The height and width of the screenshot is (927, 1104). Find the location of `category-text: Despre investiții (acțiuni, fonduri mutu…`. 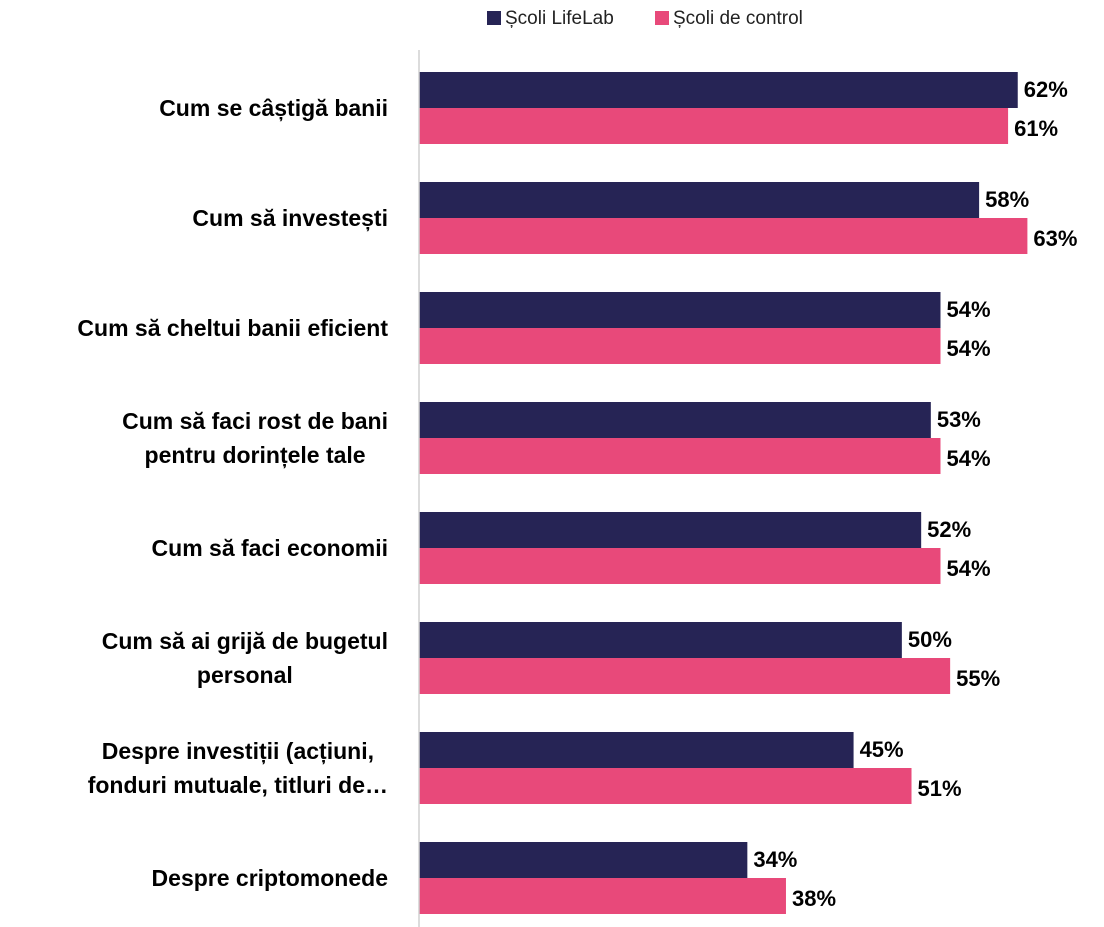

category-text: Despre investiții (acțiuni, fonduri mutu… is located at coordinates (237, 768).